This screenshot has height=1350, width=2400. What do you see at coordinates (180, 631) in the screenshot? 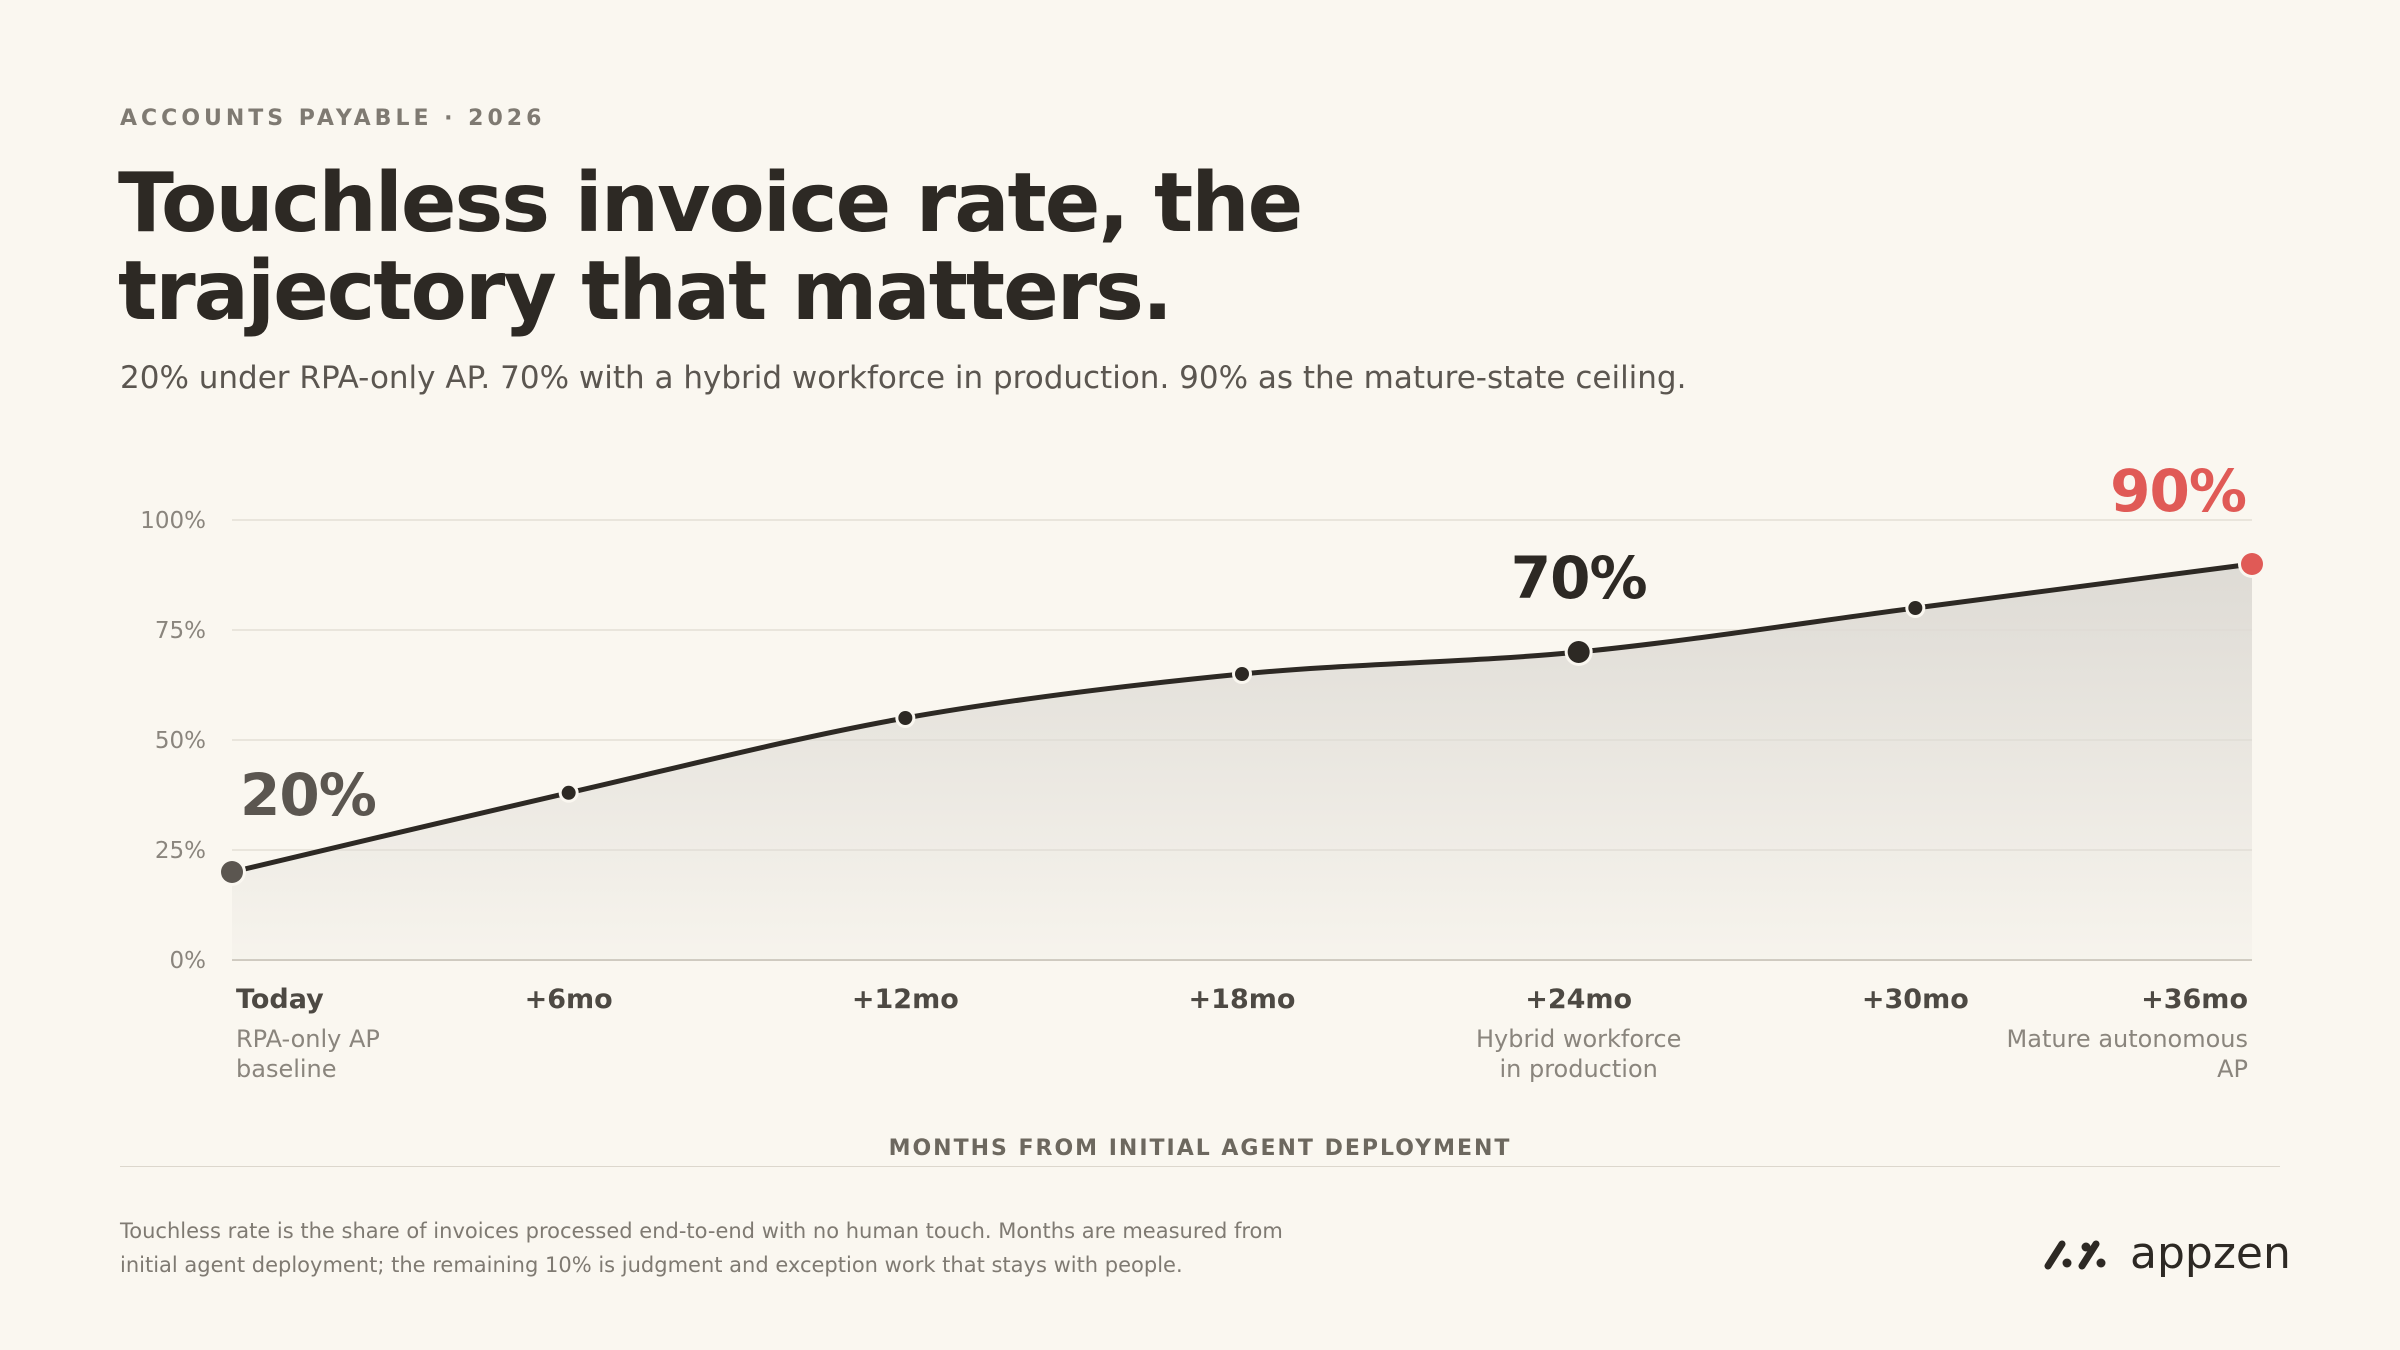
I see `y-tick-label: 75%` at bounding box center [180, 631].